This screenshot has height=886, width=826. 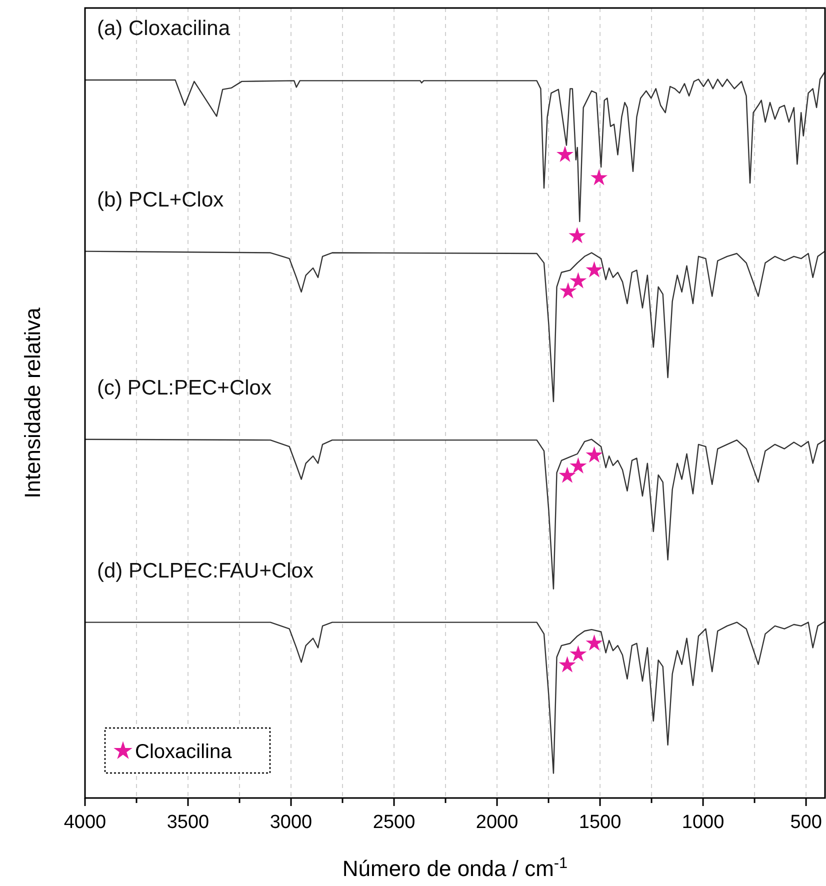 I want to click on x-axis-title: Número de onda / cm$^{-1}$, so click(x=455, y=867).